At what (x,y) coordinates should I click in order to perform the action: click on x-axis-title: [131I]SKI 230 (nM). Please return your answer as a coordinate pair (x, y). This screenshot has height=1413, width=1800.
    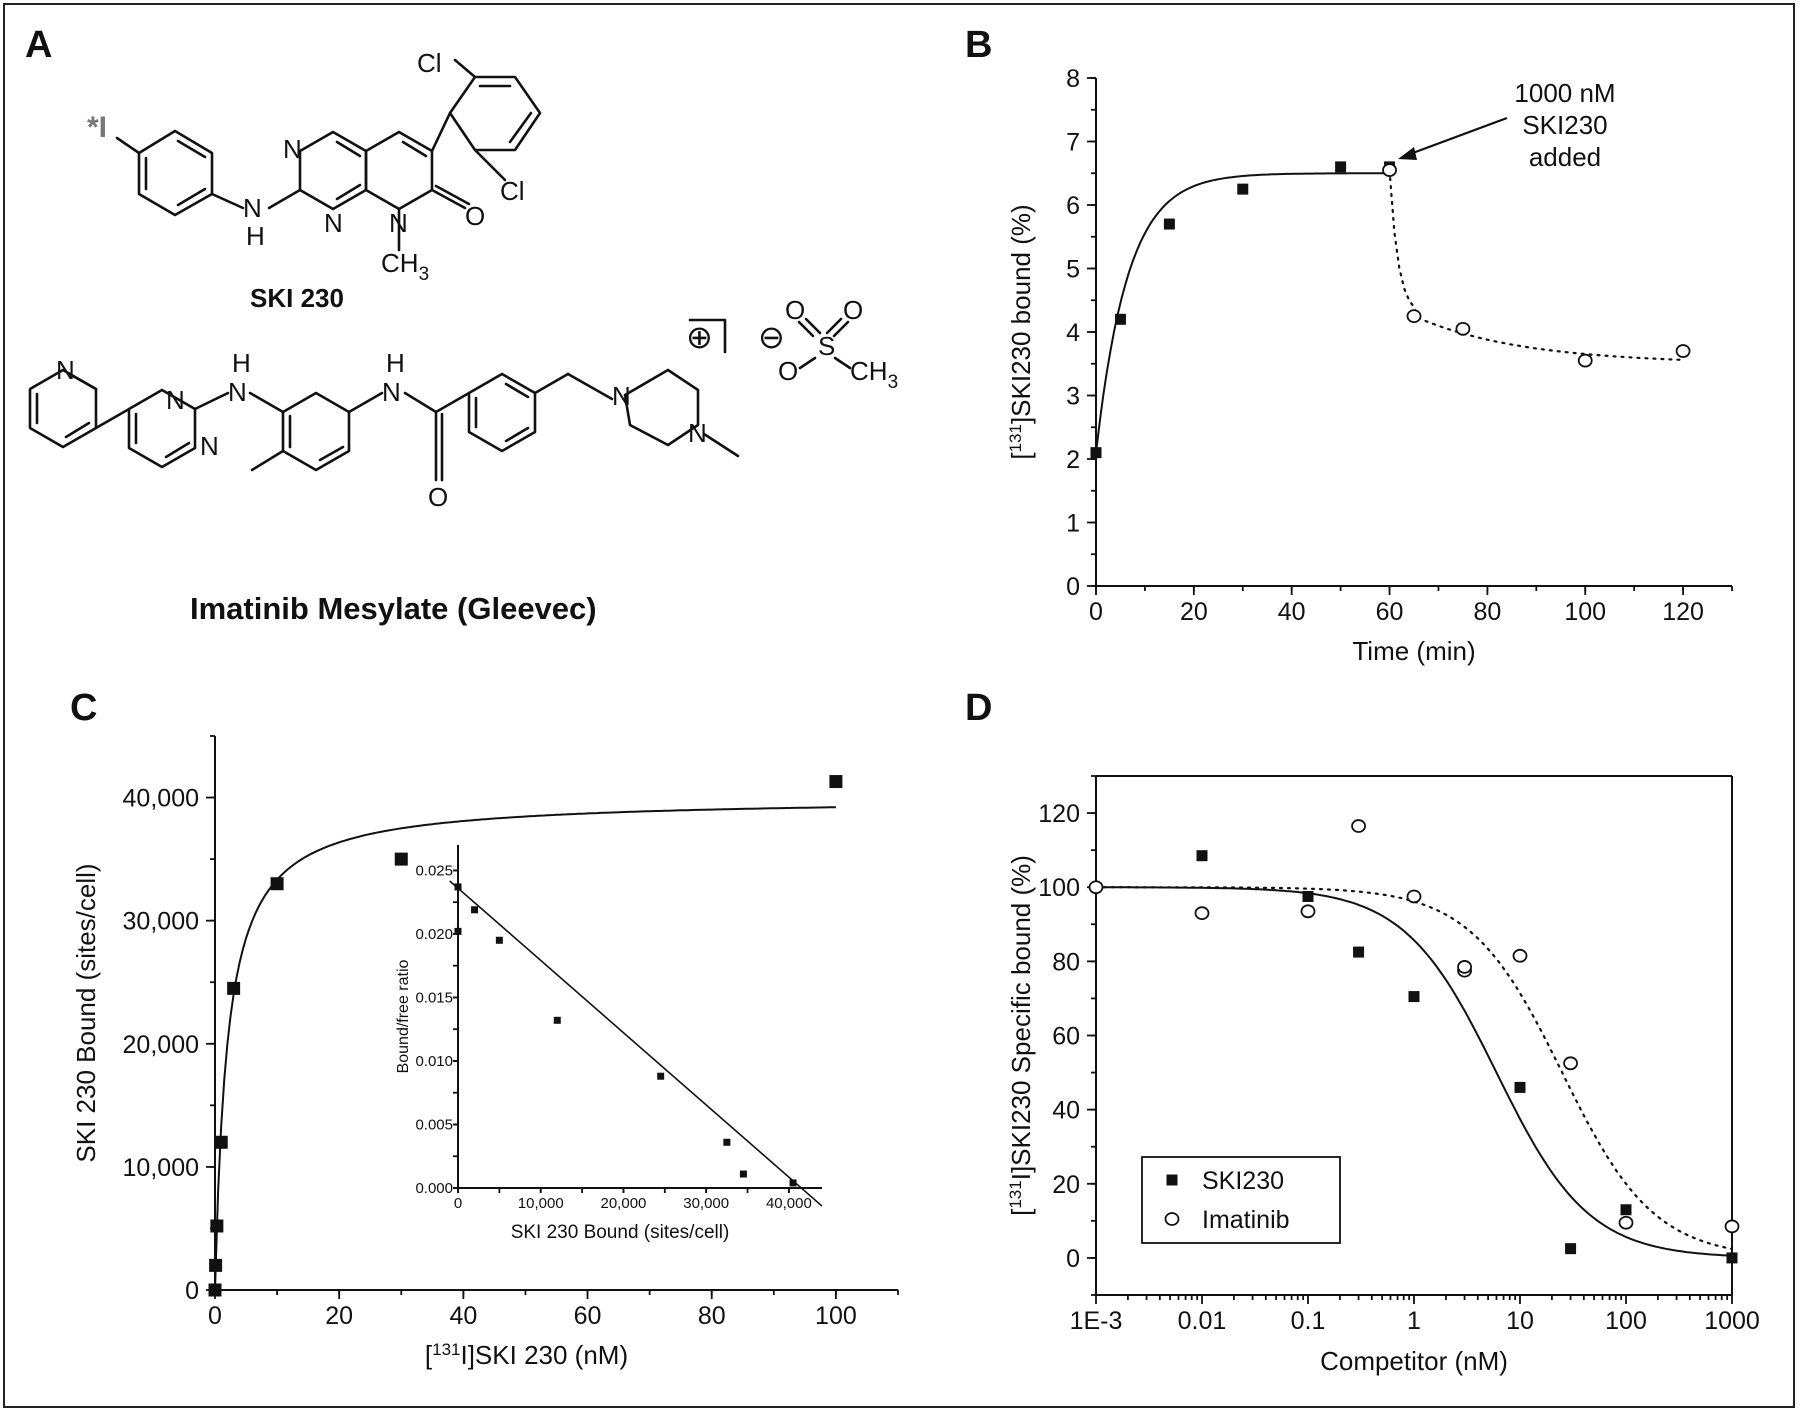
    Looking at the image, I should click on (526, 1355).